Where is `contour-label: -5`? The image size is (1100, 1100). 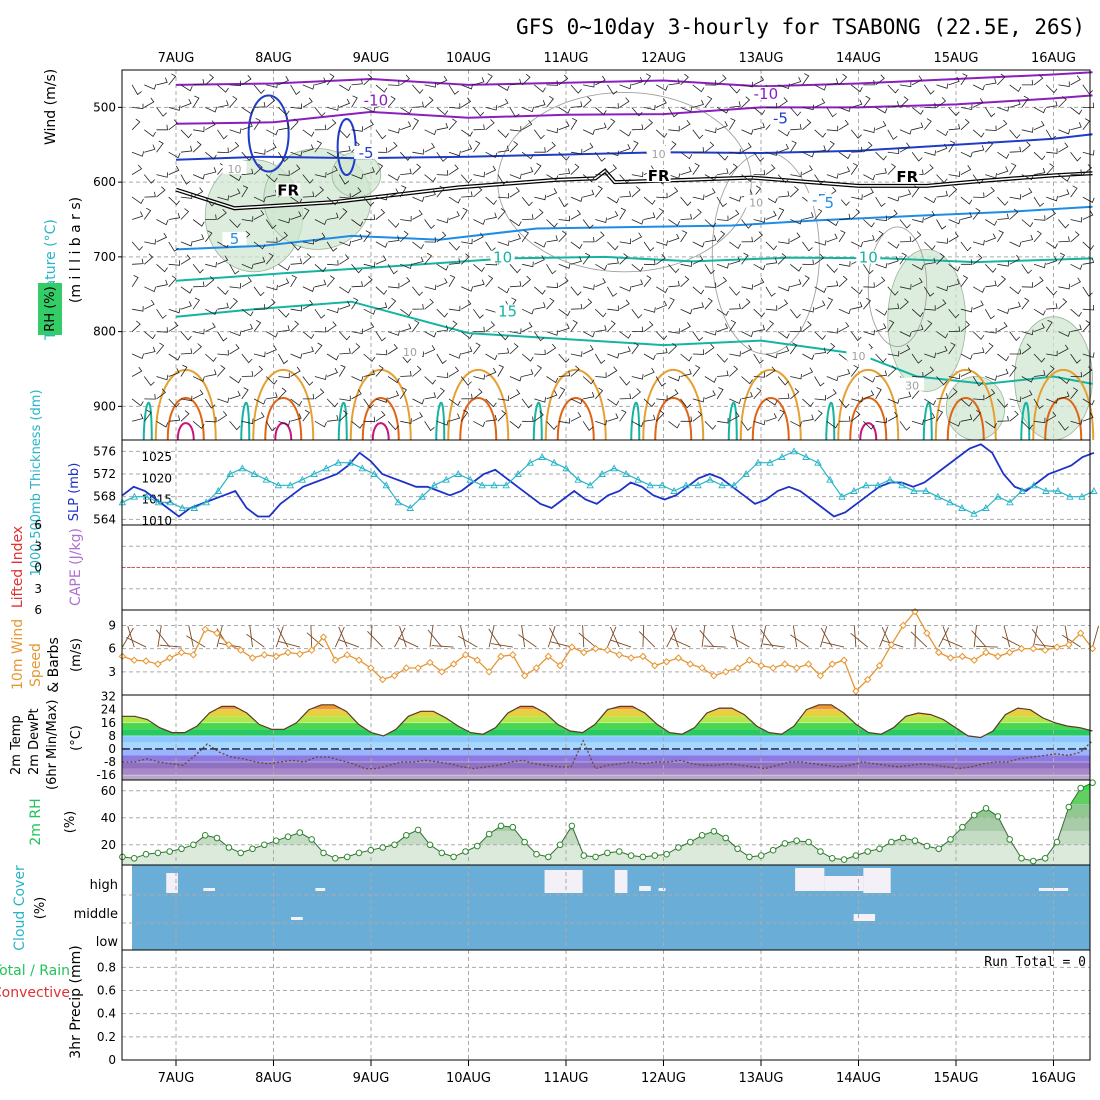 contour-label: -5 is located at coordinates (366, 153).